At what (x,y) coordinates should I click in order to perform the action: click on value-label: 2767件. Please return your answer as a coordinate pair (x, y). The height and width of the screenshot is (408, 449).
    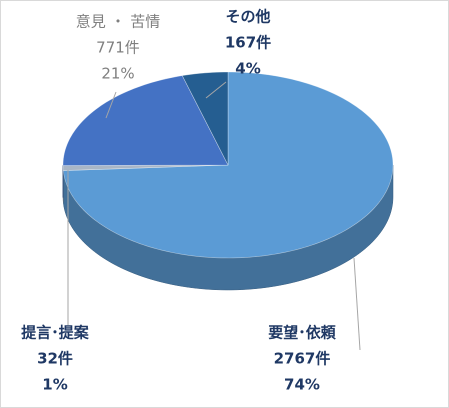
    Looking at the image, I should click on (302, 359).